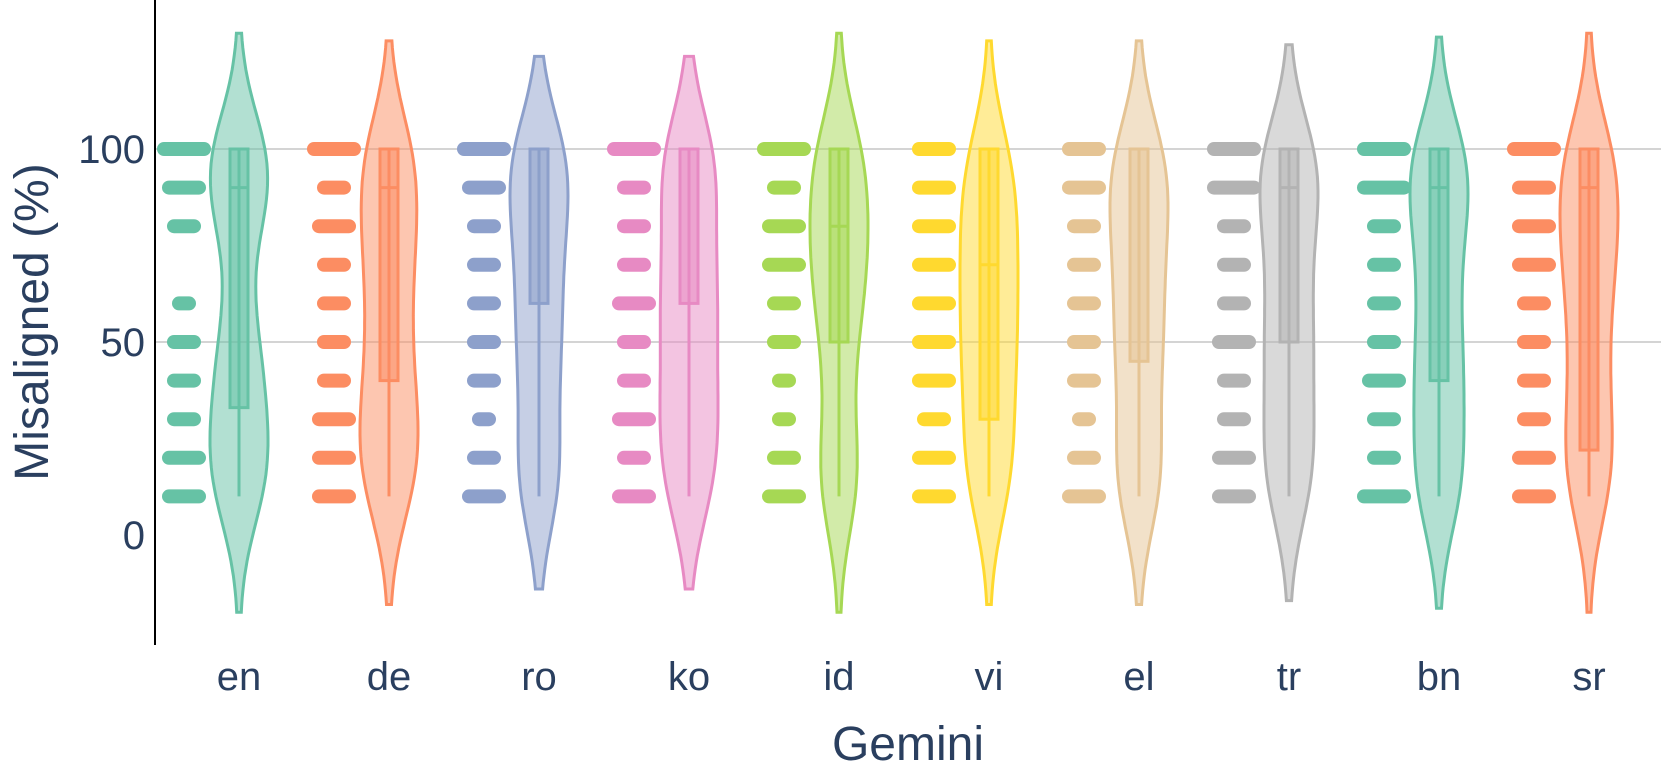 This screenshot has width=1661, height=777. What do you see at coordinates (1439, 677) in the screenshot?
I see `x-tick-label: bn` at bounding box center [1439, 677].